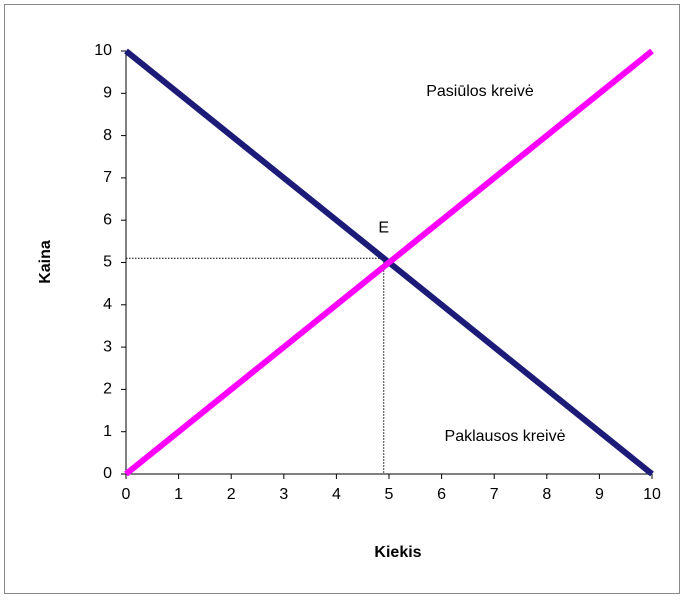  Describe the element at coordinates (389, 494) in the screenshot. I see `x-tick-label: 5` at that location.